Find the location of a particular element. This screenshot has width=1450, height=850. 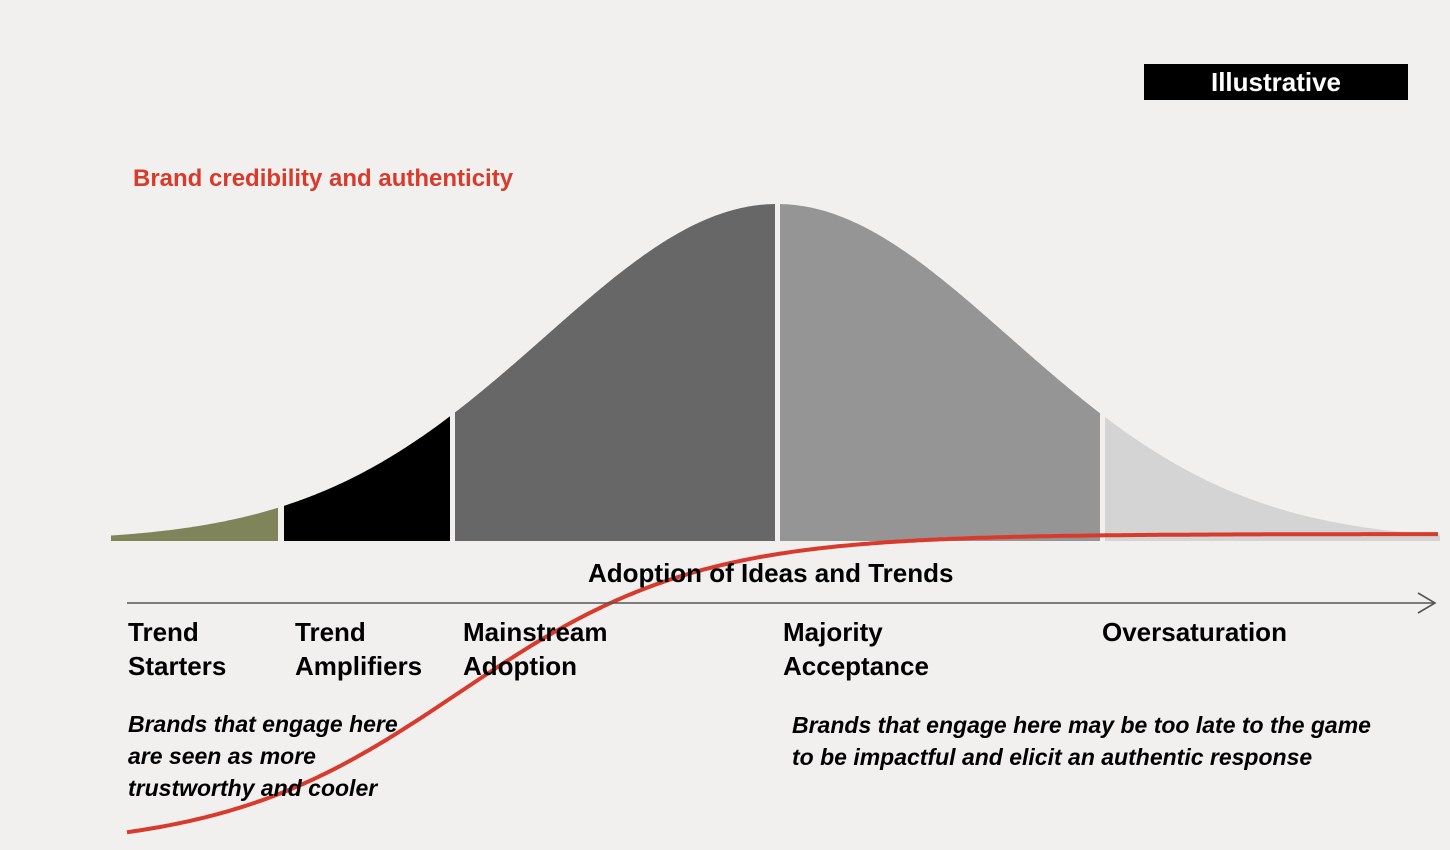

note-line: Brands that engage here is located at coordinates (263, 724).